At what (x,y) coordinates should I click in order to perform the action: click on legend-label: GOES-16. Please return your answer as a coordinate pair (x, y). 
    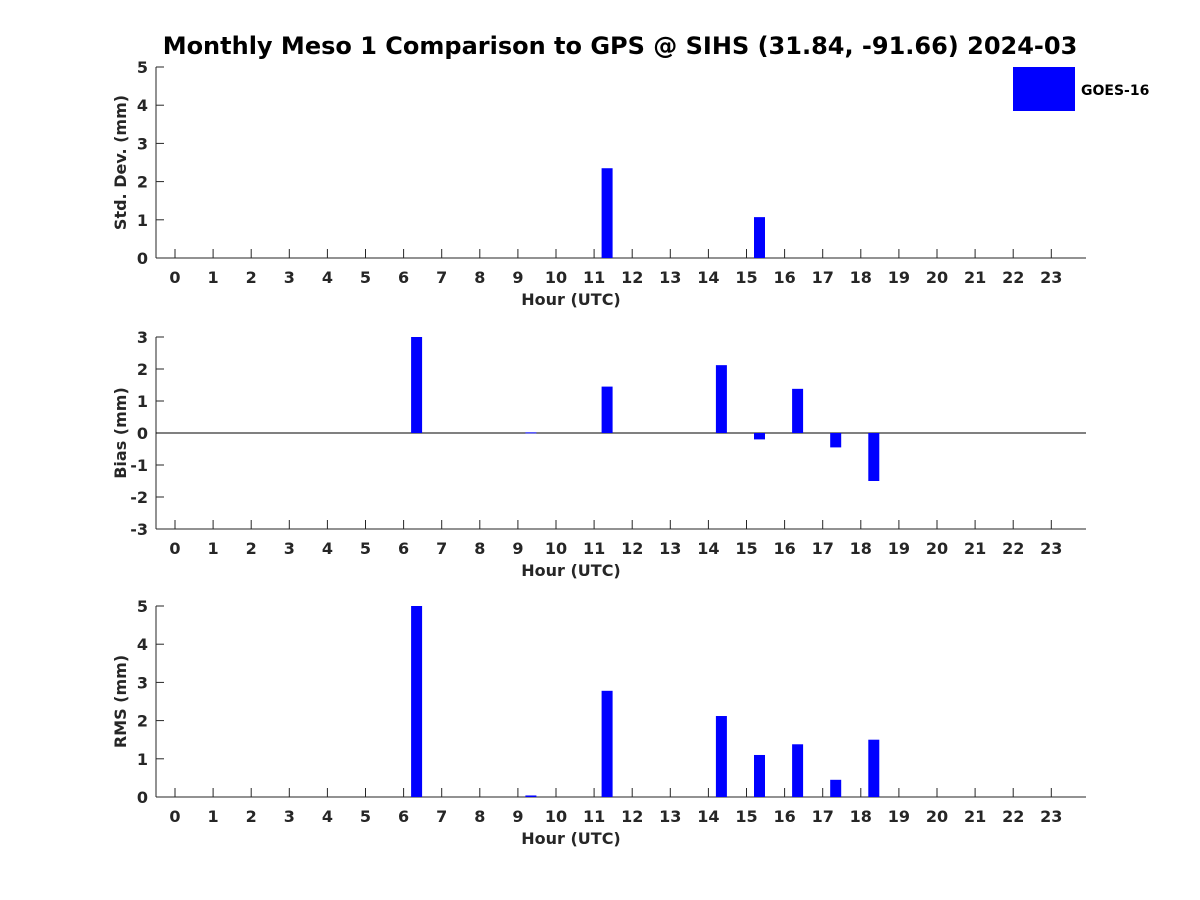
    Looking at the image, I should click on (1115, 91).